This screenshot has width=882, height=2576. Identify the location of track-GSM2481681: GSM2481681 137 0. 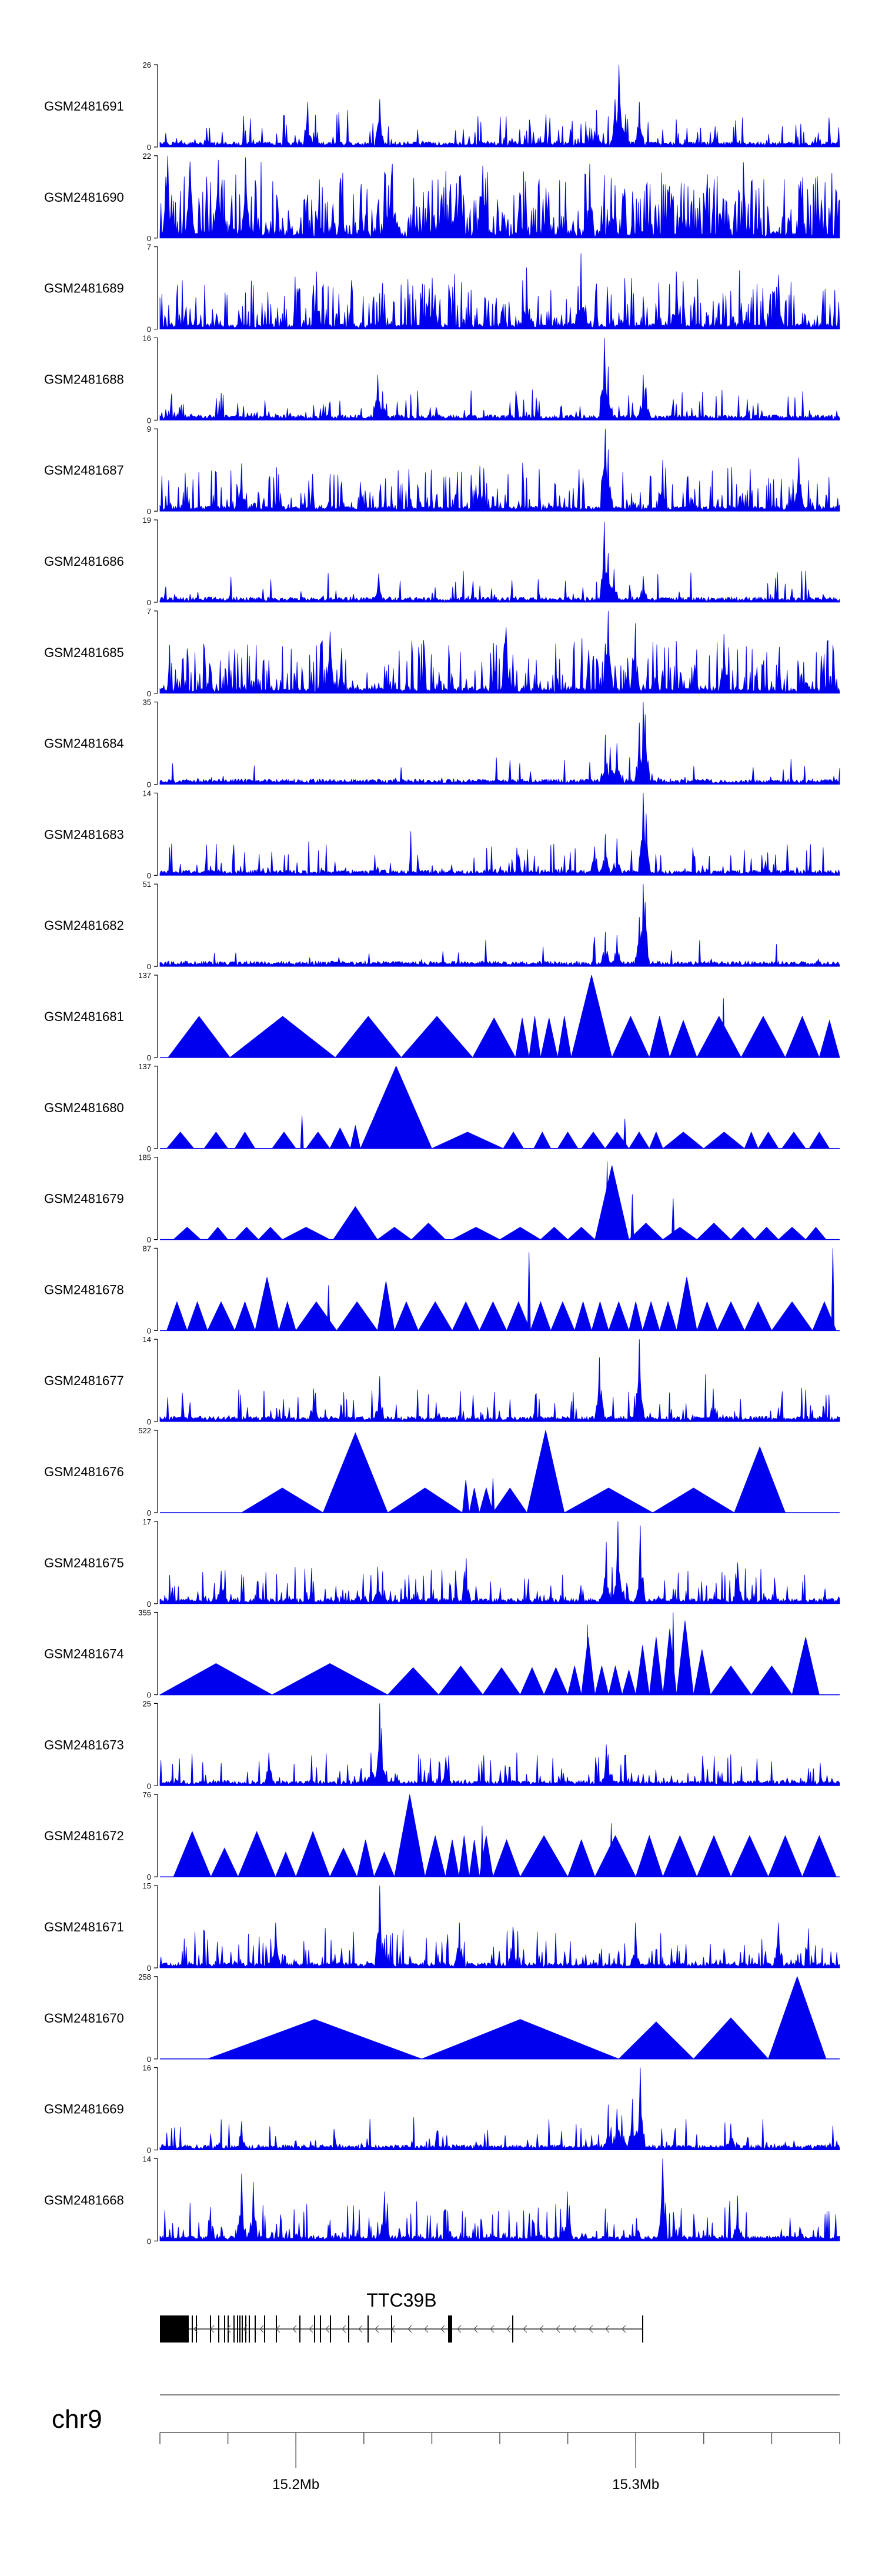
(442, 1016).